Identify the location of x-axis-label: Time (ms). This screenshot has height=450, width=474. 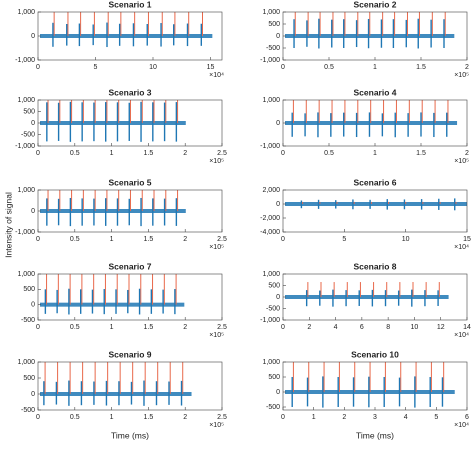
(130, 435).